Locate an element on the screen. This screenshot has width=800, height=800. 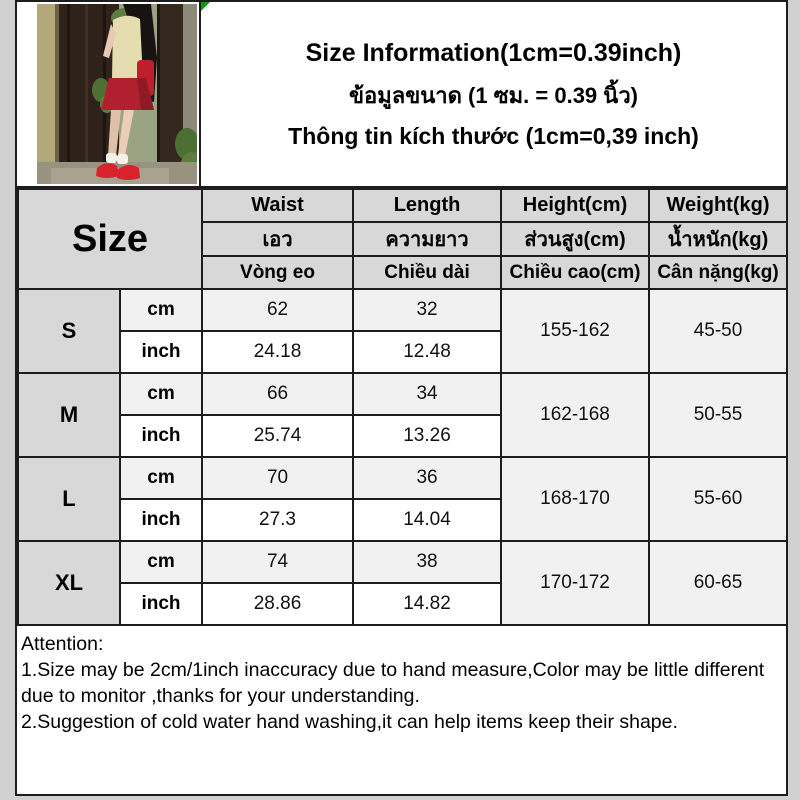
waist-cm-value: 62 is located at coordinates (278, 310).